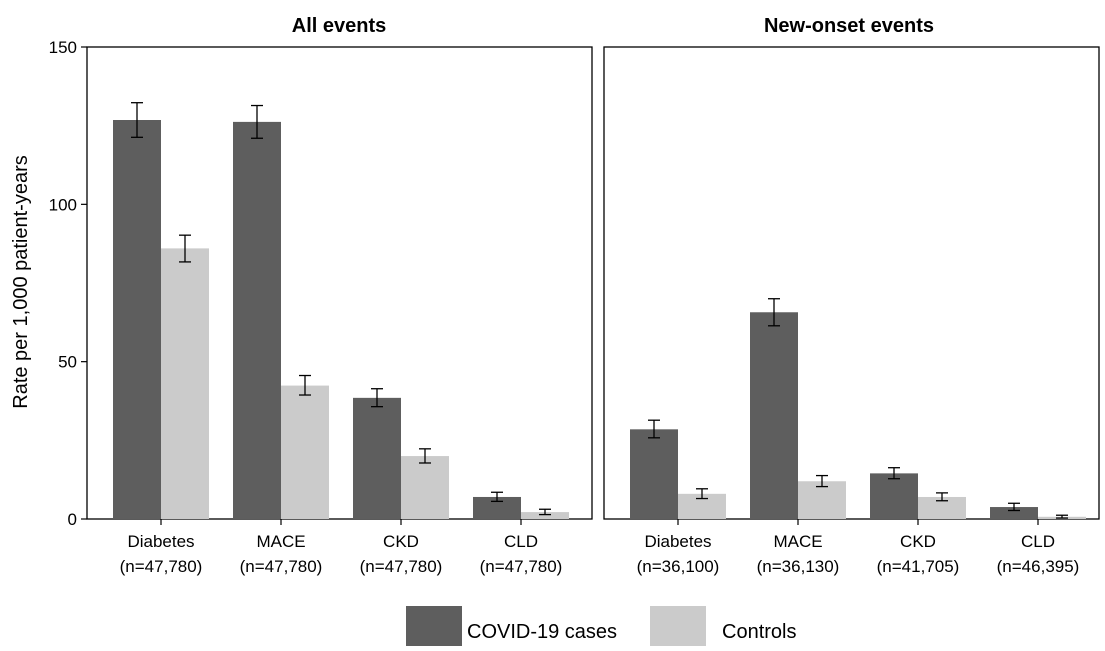  What do you see at coordinates (434, 626) in the screenshot?
I see `legend-swatch-covid-cases` at bounding box center [434, 626].